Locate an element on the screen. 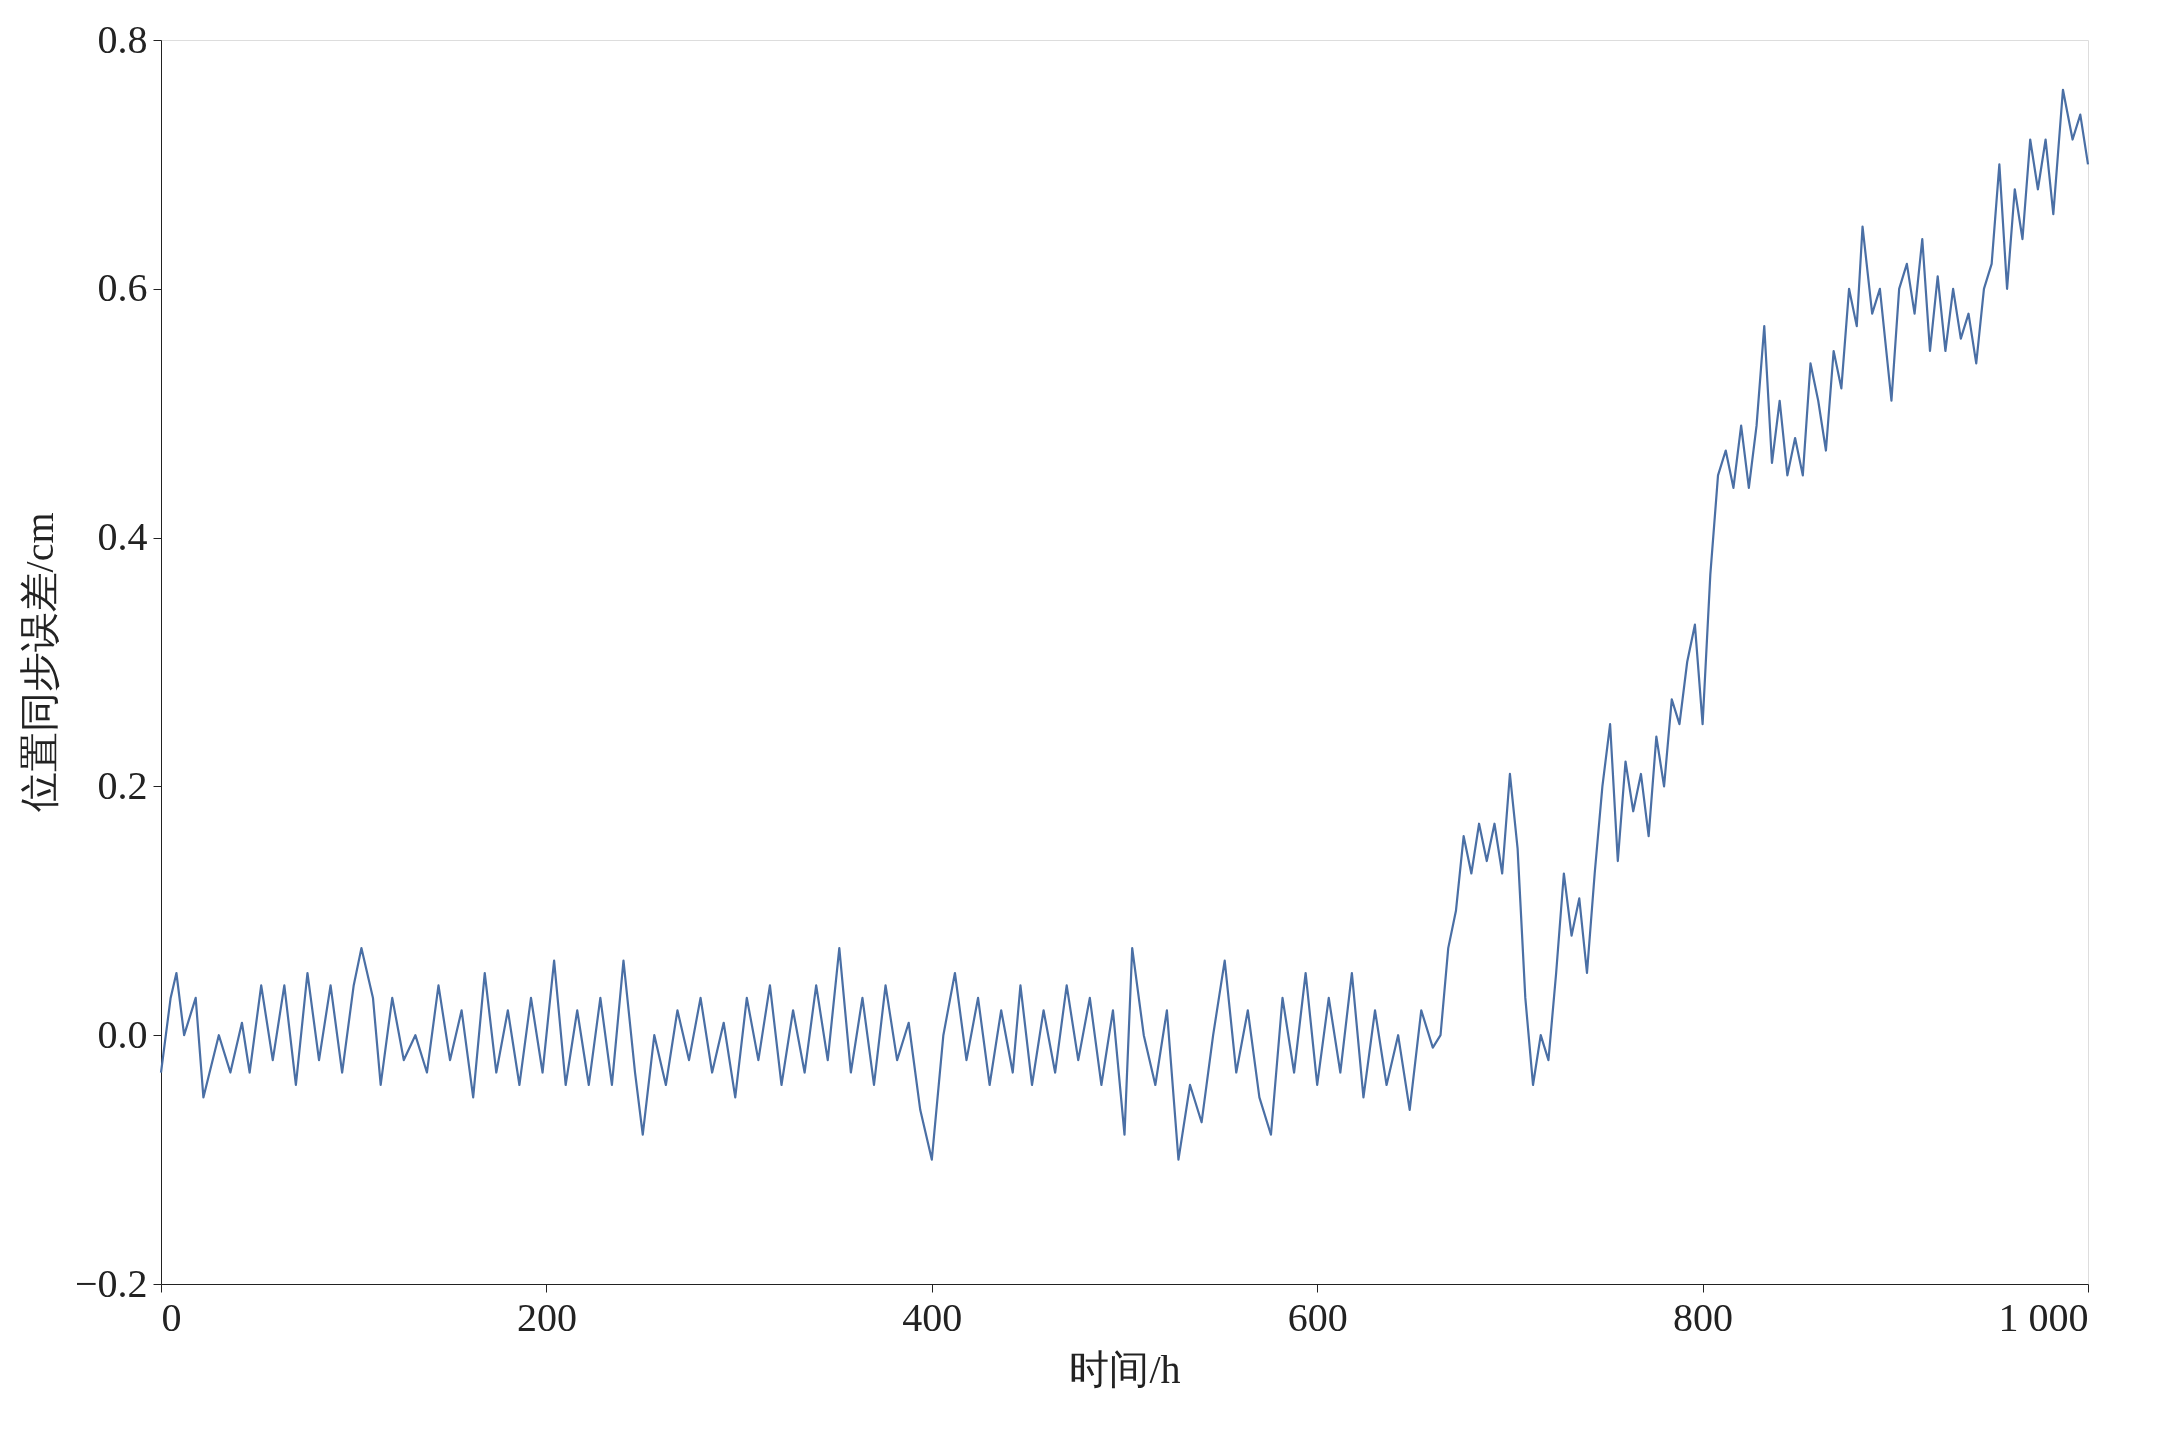 This screenshot has height=1430, width=2168. y-tick-label: 0.2 is located at coordinates (122, 785).